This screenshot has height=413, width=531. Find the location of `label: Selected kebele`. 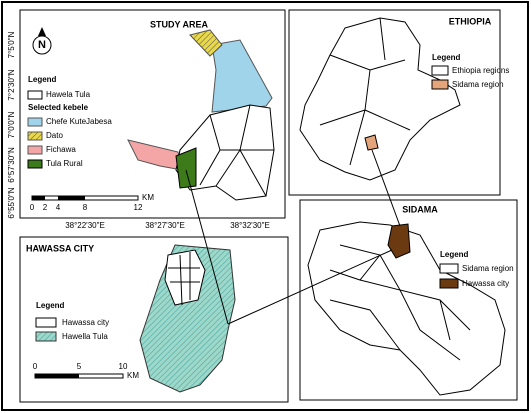

label: Selected kebele is located at coordinates (58, 107).